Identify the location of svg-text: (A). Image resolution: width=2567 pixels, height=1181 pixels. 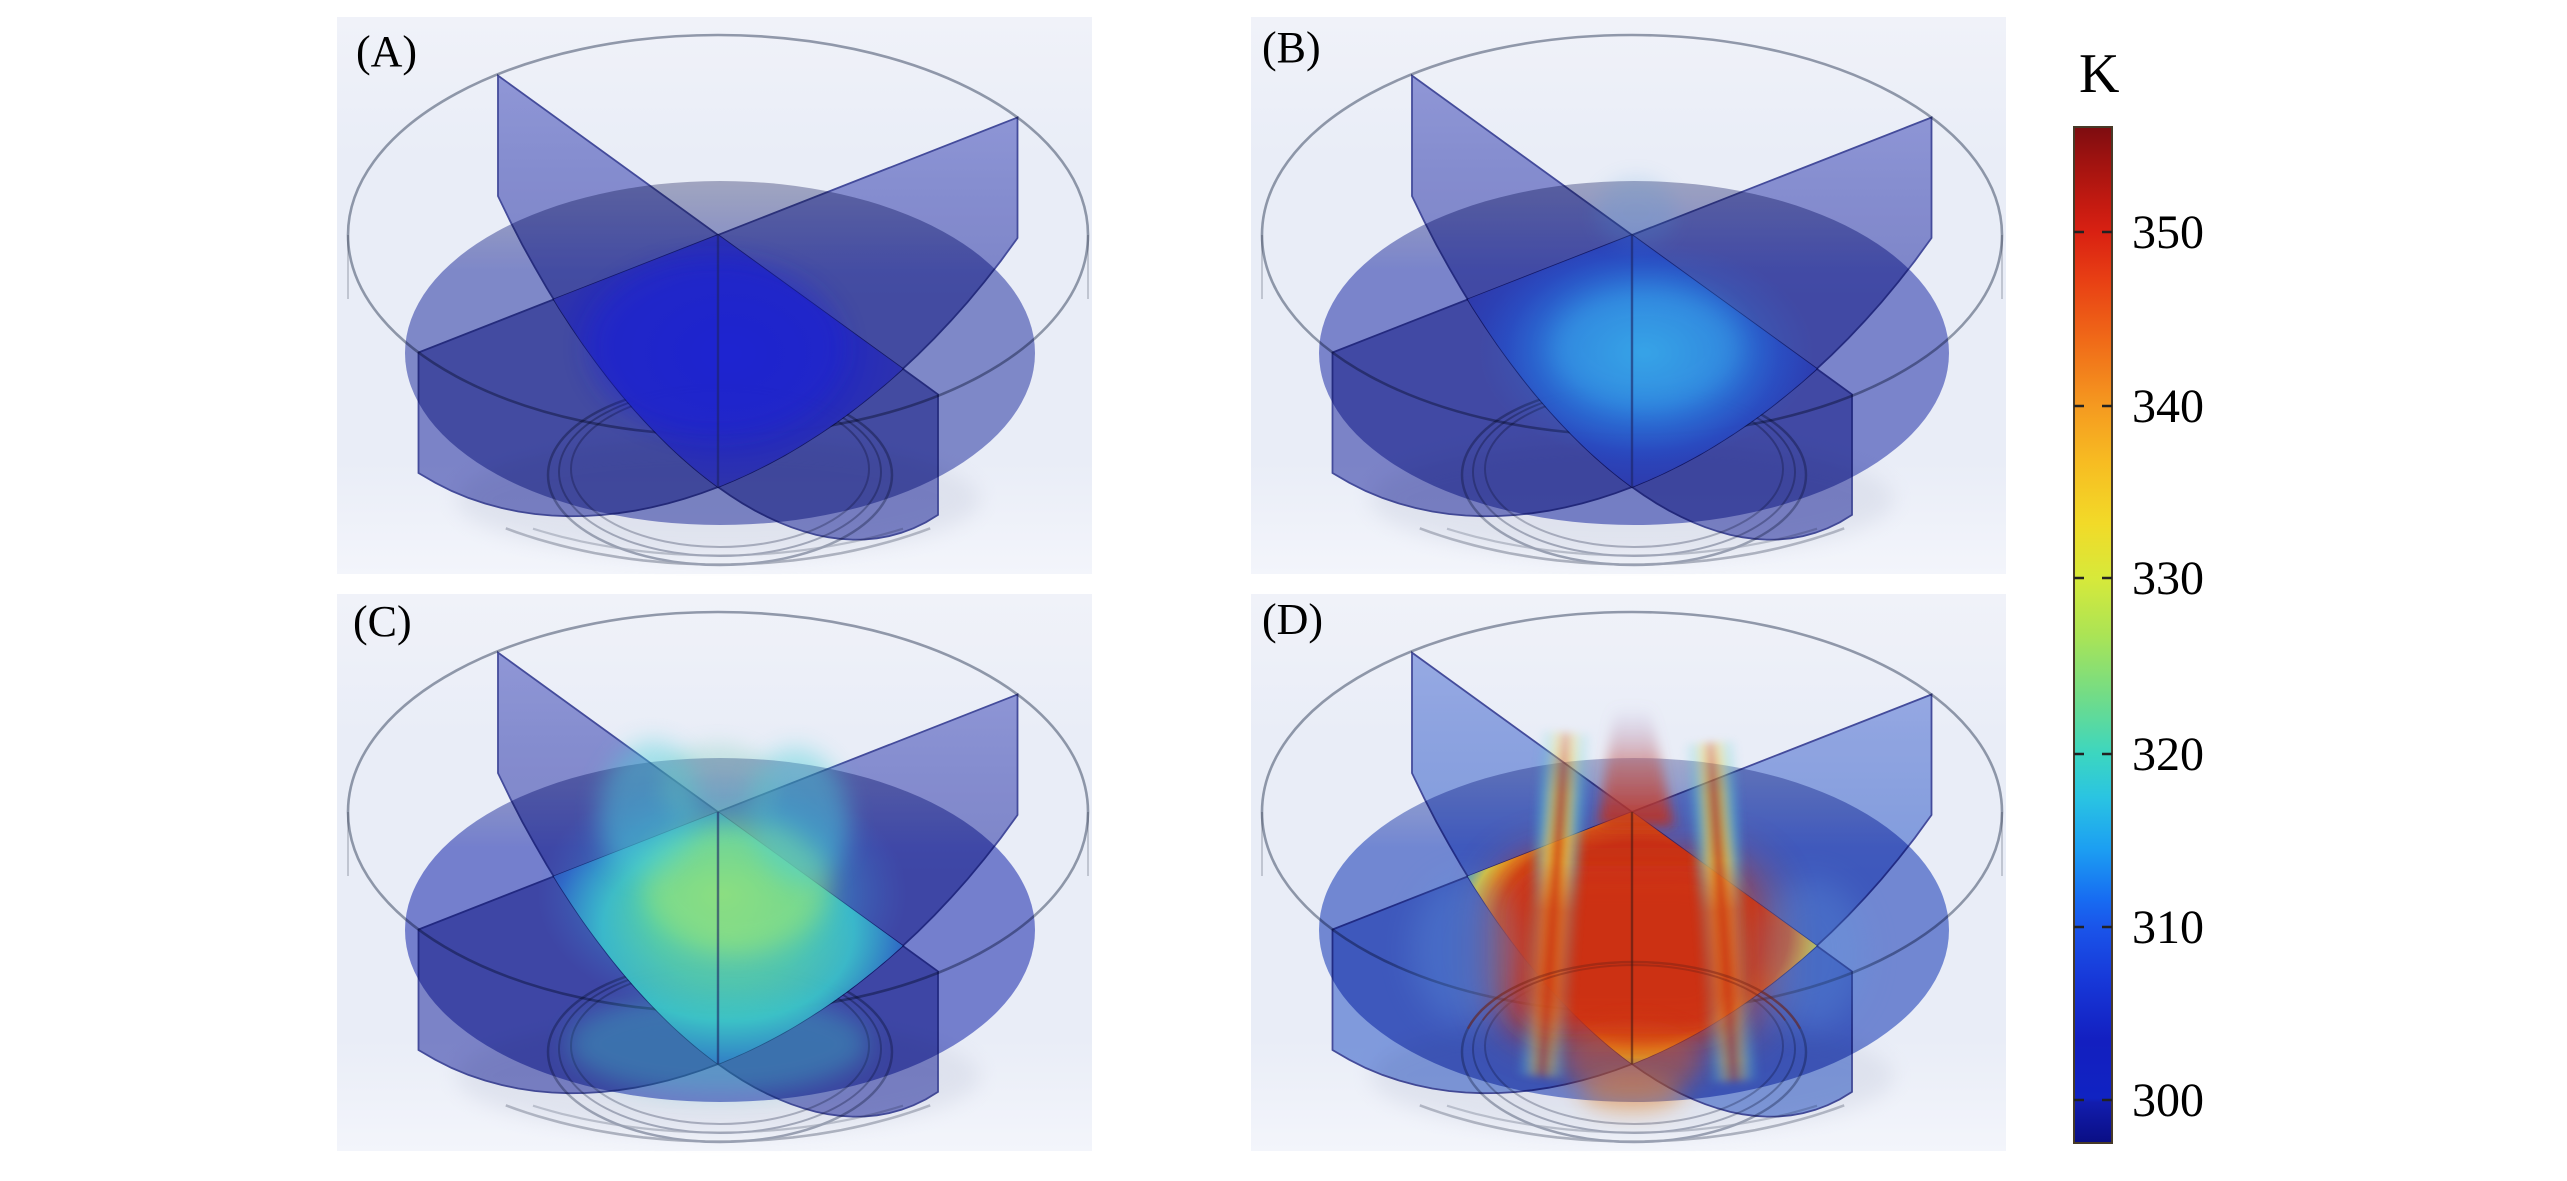
(386, 51).